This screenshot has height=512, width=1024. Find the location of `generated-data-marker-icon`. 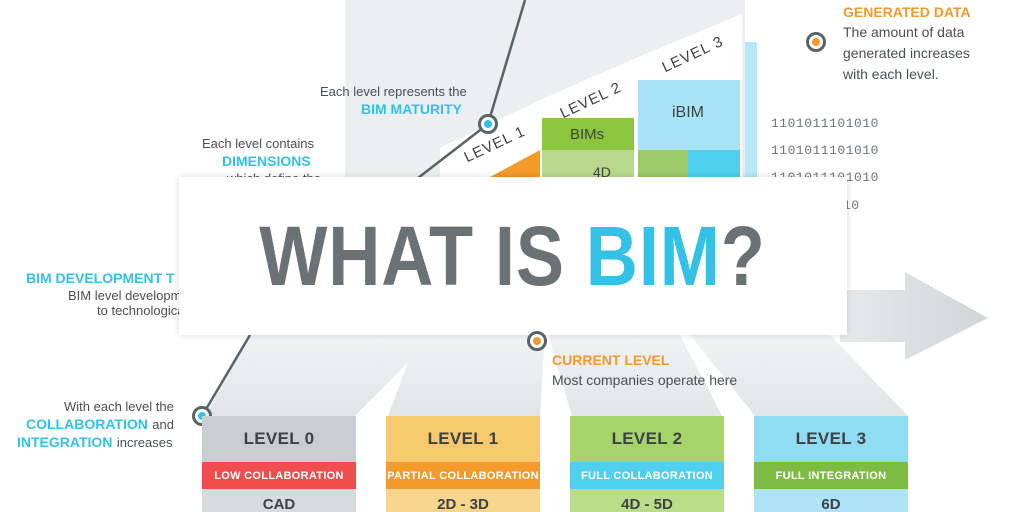

generated-data-marker-icon is located at coordinates (816, 42).